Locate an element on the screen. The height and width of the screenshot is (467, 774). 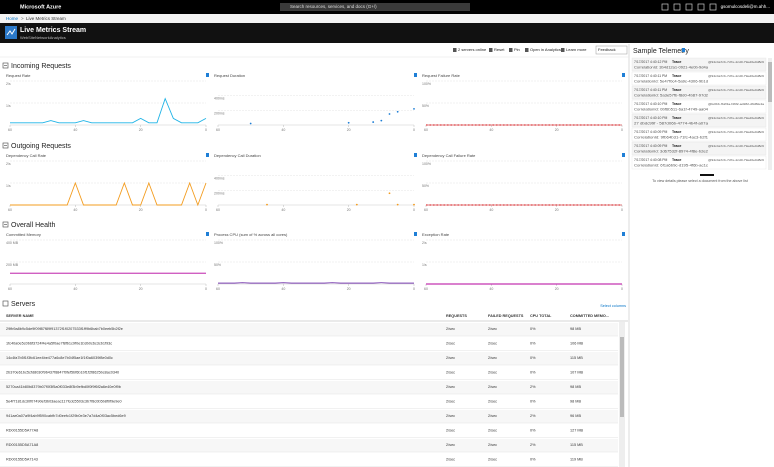
filter-icon is located at coordinates (683, 50).